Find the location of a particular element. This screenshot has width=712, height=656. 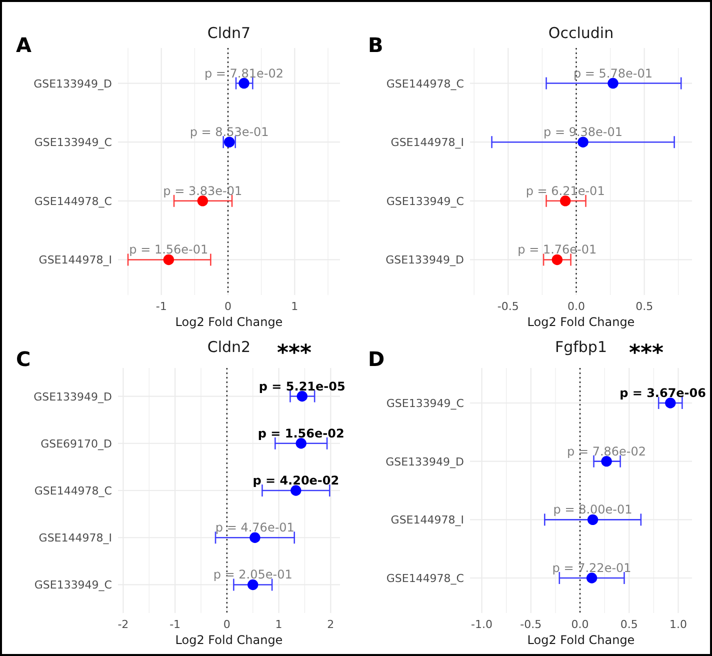

data-label: p = 7.86e-02 is located at coordinates (606, 451).